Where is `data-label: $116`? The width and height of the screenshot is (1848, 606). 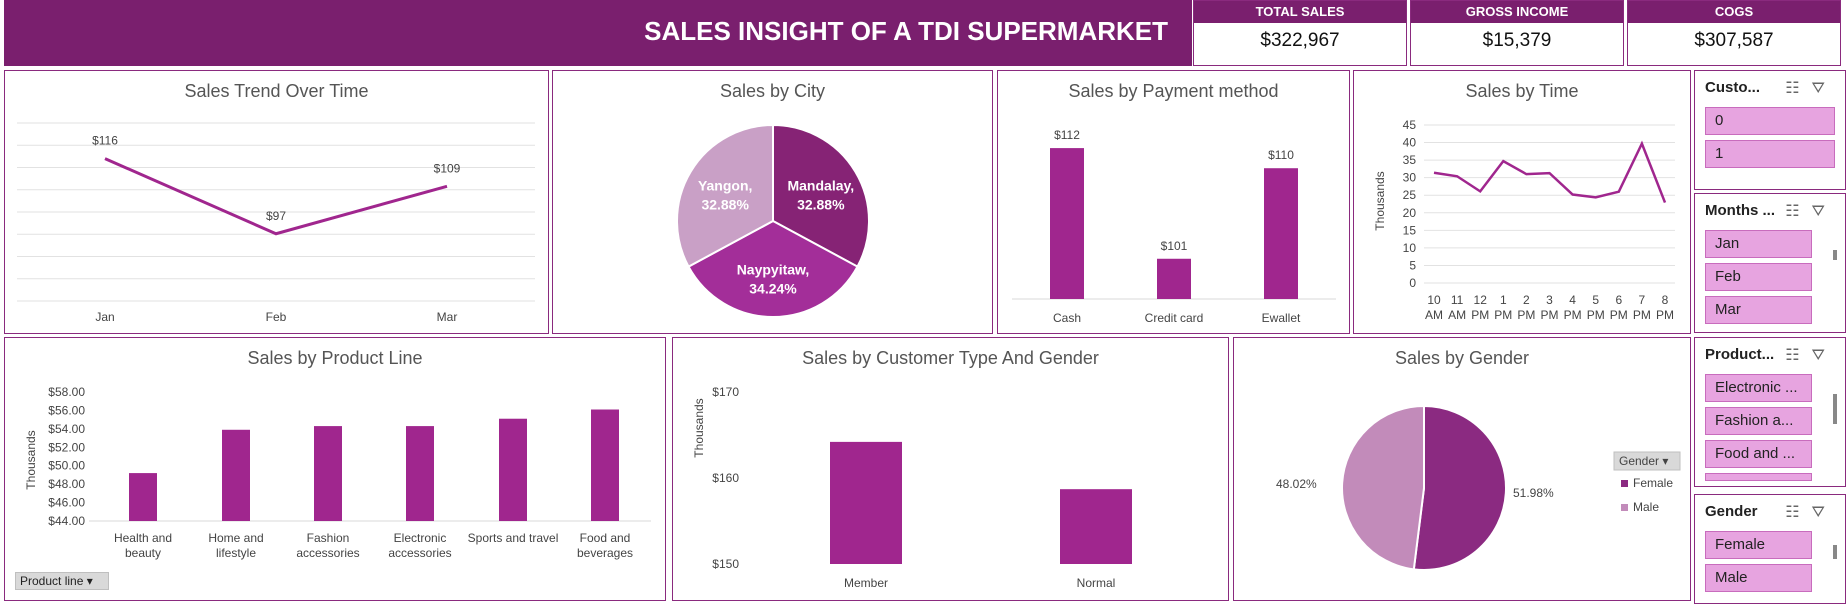 data-label: $116 is located at coordinates (105, 141).